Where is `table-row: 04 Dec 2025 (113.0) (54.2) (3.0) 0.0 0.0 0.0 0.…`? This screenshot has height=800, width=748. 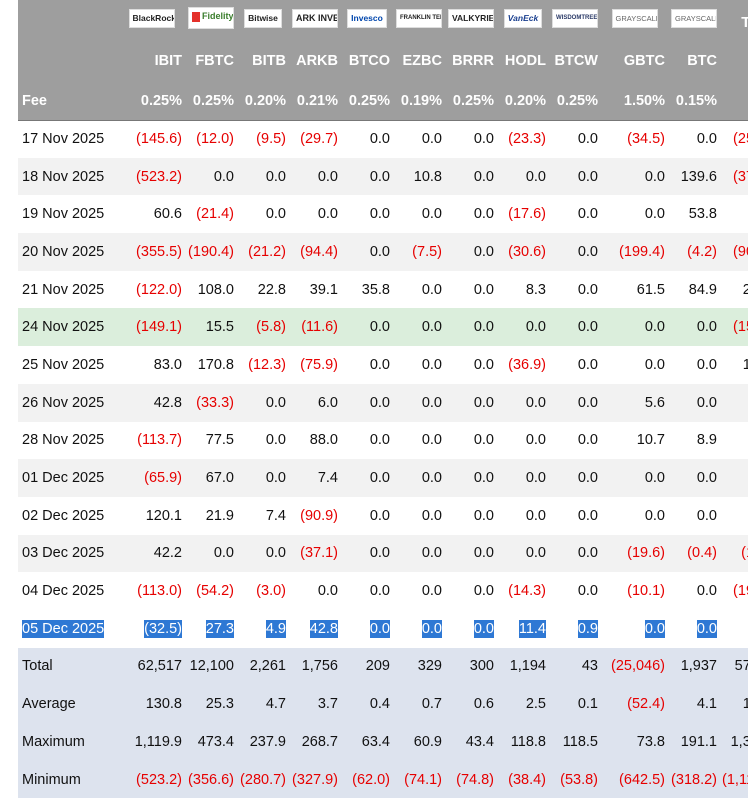
table-row: 04 Dec 2025 (113.0) (54.2) (3.0) 0.0 0.0 0.0 0.… is located at coordinates (383, 591).